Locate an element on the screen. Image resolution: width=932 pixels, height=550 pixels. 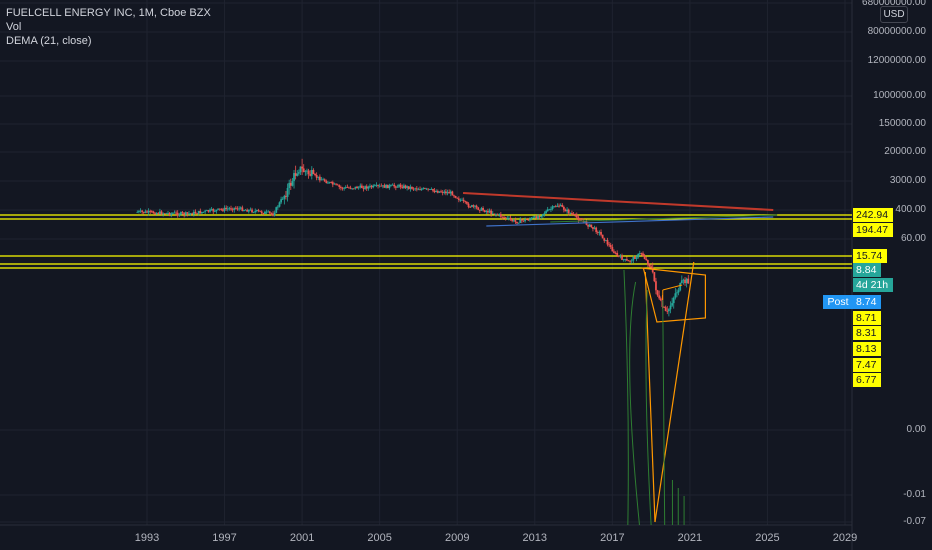
price-tag: 242.94 is located at coordinates (873, 215).